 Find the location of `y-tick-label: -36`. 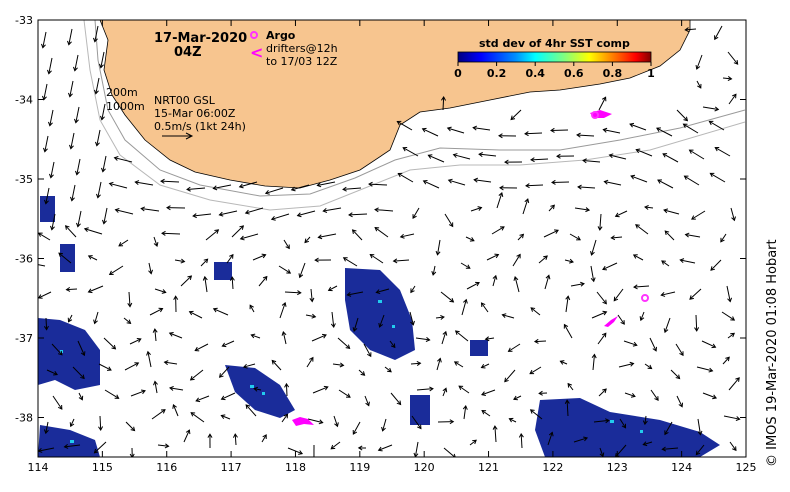

y-tick-label: -36 is located at coordinates (24, 259).